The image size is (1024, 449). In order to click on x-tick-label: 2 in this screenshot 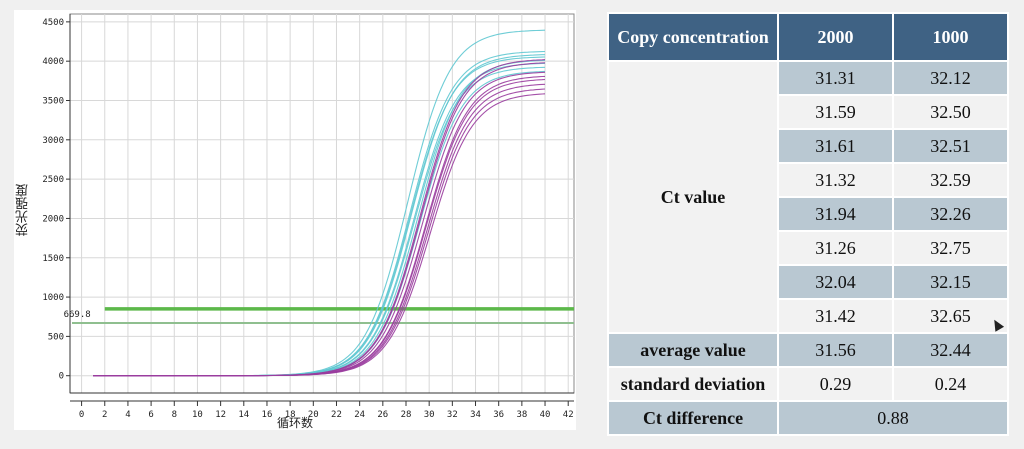, I will do `click(104, 415)`.